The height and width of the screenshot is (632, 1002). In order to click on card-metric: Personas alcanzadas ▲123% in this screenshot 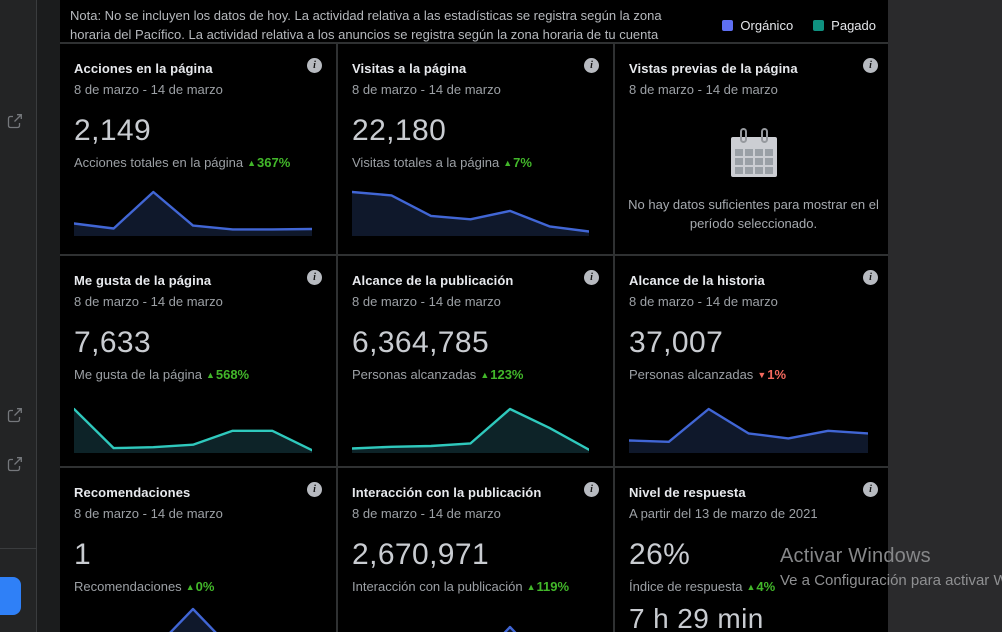, I will do `click(475, 374)`.